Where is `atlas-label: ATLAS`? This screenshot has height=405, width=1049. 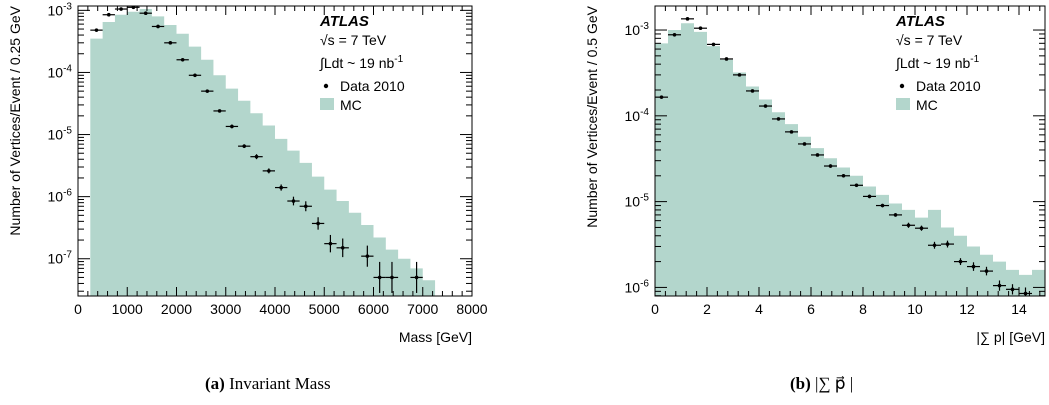 atlas-label: ATLAS is located at coordinates (920, 21).